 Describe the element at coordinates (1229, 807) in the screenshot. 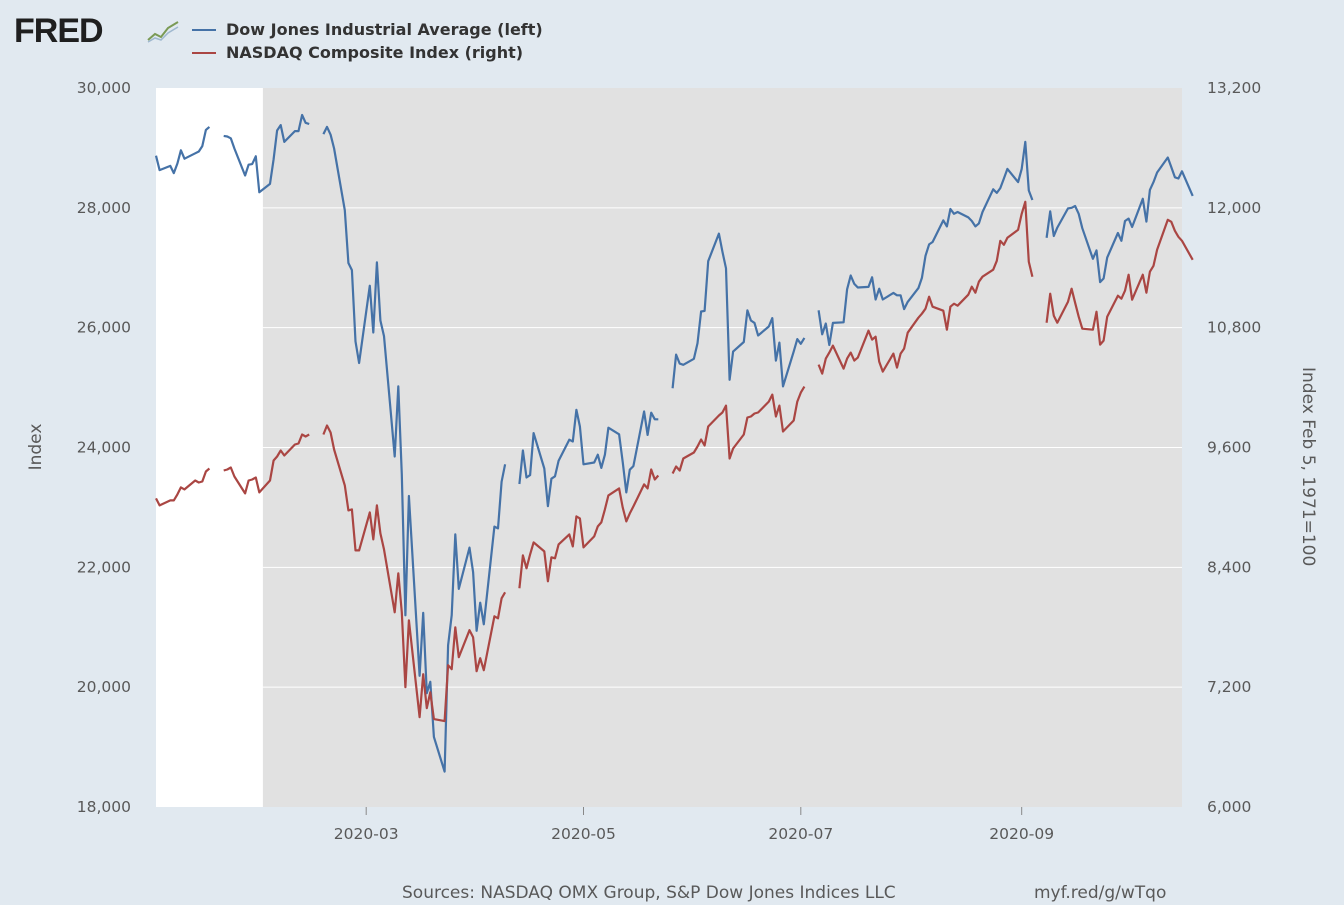

I see `y-right-tick-label: 6,000` at that location.